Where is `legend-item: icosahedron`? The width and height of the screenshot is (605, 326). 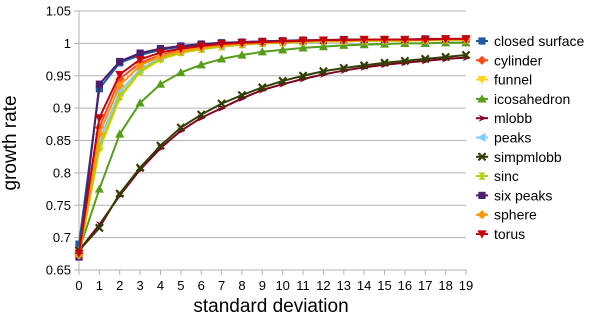
legend-item: icosahedron is located at coordinates (523, 99).